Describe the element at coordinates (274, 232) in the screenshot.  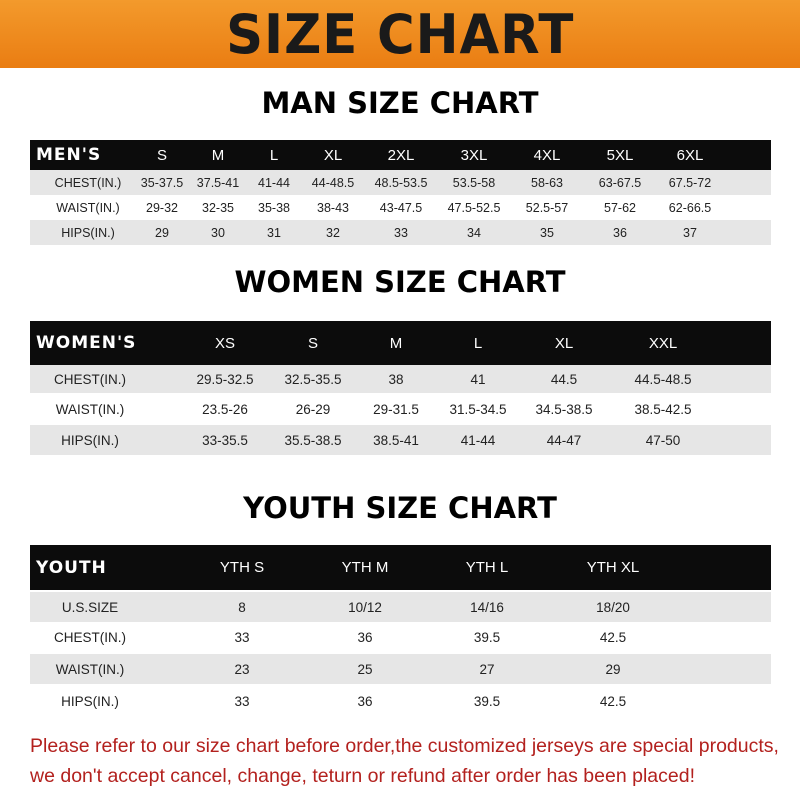
I see `table-cell: 31` at that location.